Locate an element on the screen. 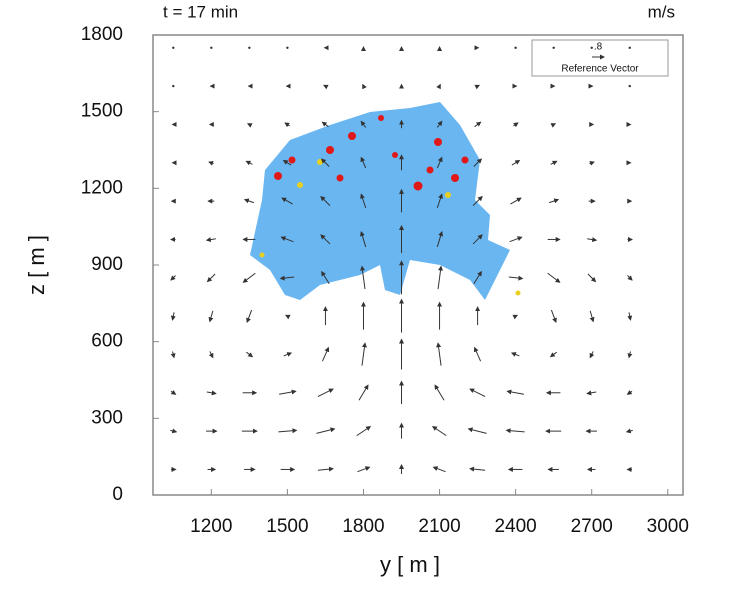  y-tick-label: 600 is located at coordinates (107, 341).